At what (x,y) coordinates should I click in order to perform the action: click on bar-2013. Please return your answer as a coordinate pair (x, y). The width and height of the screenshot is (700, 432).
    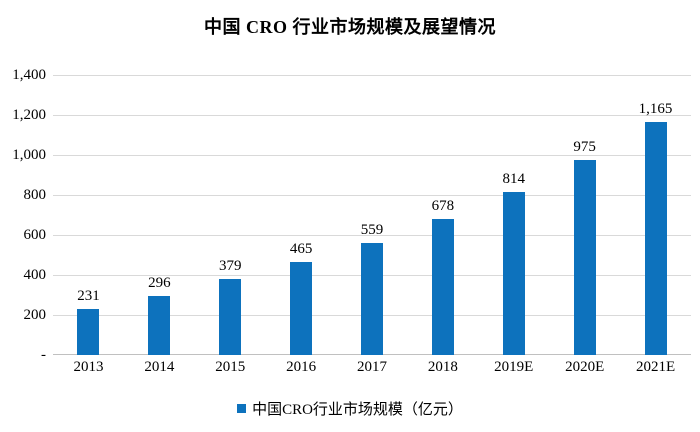
    Looking at the image, I should click on (88, 332).